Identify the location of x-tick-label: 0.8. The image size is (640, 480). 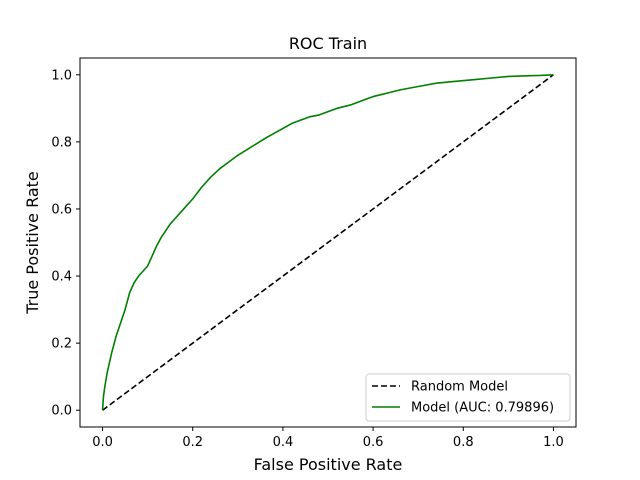
(463, 442).